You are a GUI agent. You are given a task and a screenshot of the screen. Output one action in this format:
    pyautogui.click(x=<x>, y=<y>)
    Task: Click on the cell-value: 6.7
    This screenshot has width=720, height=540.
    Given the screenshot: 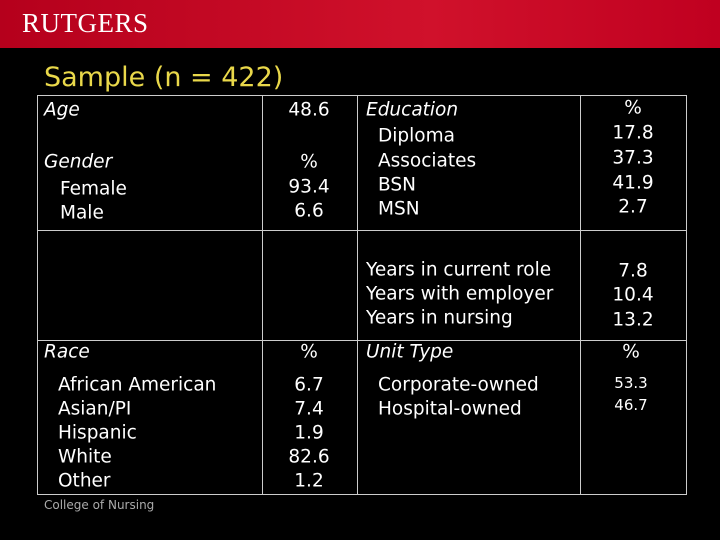 What is the action you would take?
    pyautogui.click(x=309, y=385)
    